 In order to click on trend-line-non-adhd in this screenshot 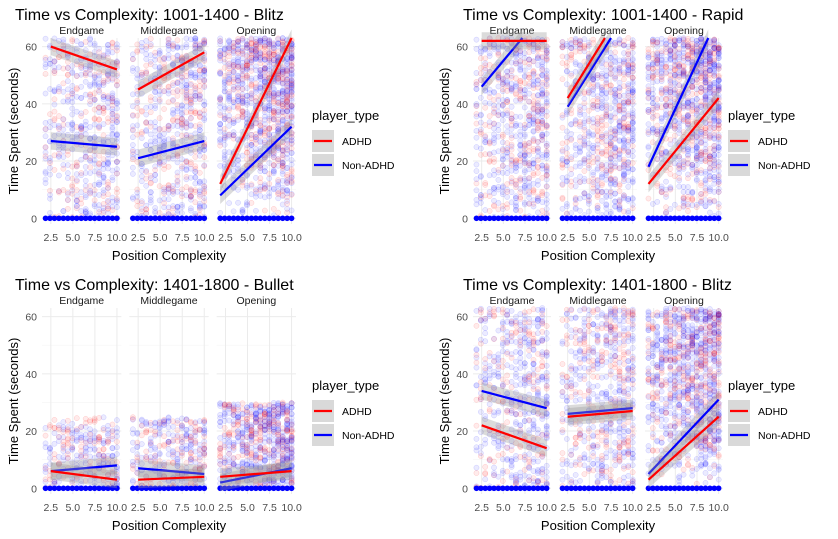, I will do `click(84, 143)`.